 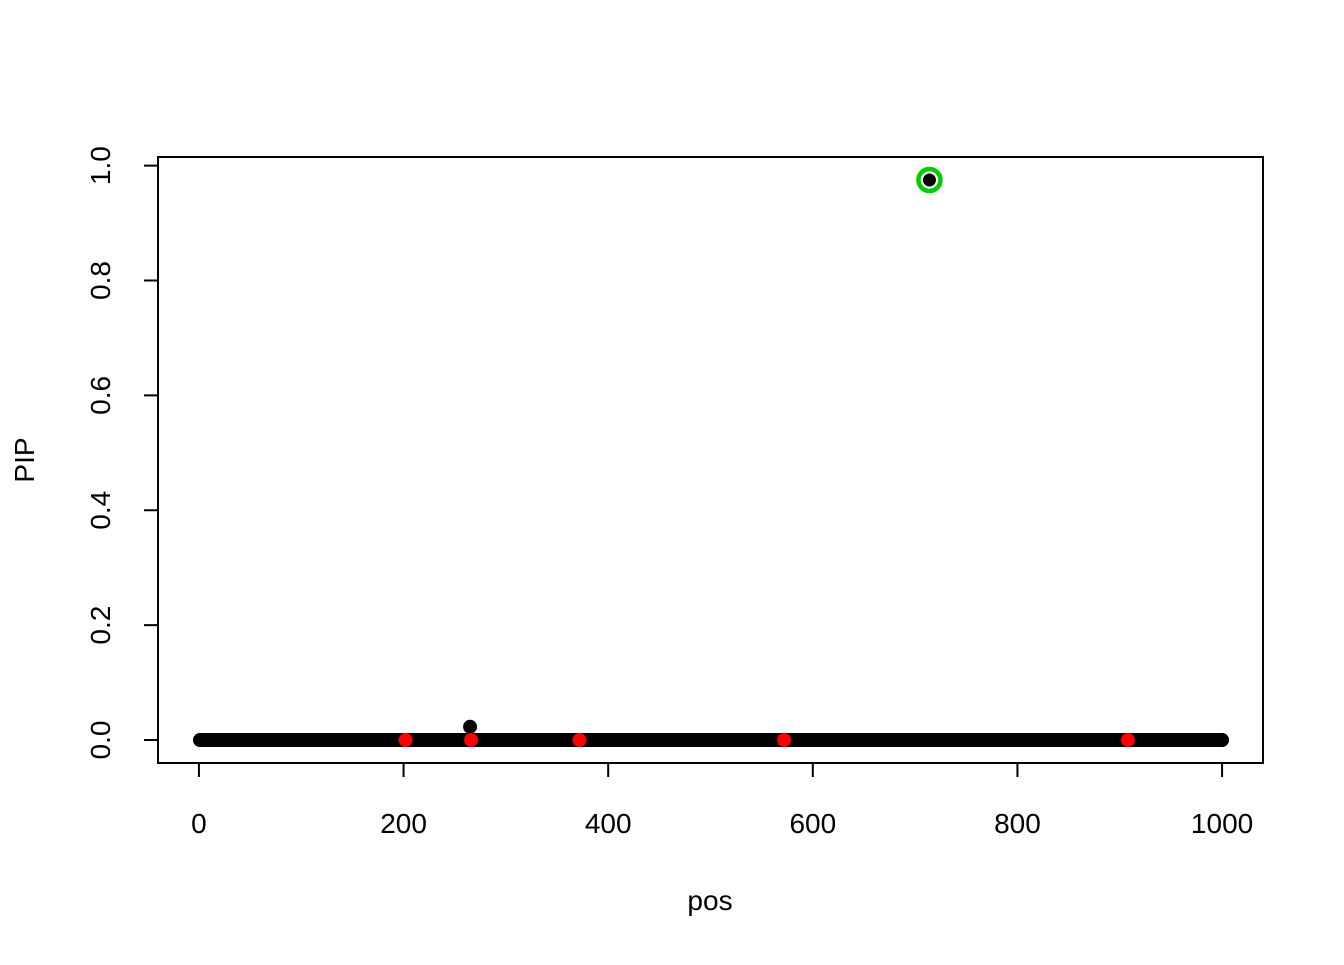 I want to click on x-tick-label: 800, so click(x=1017, y=823).